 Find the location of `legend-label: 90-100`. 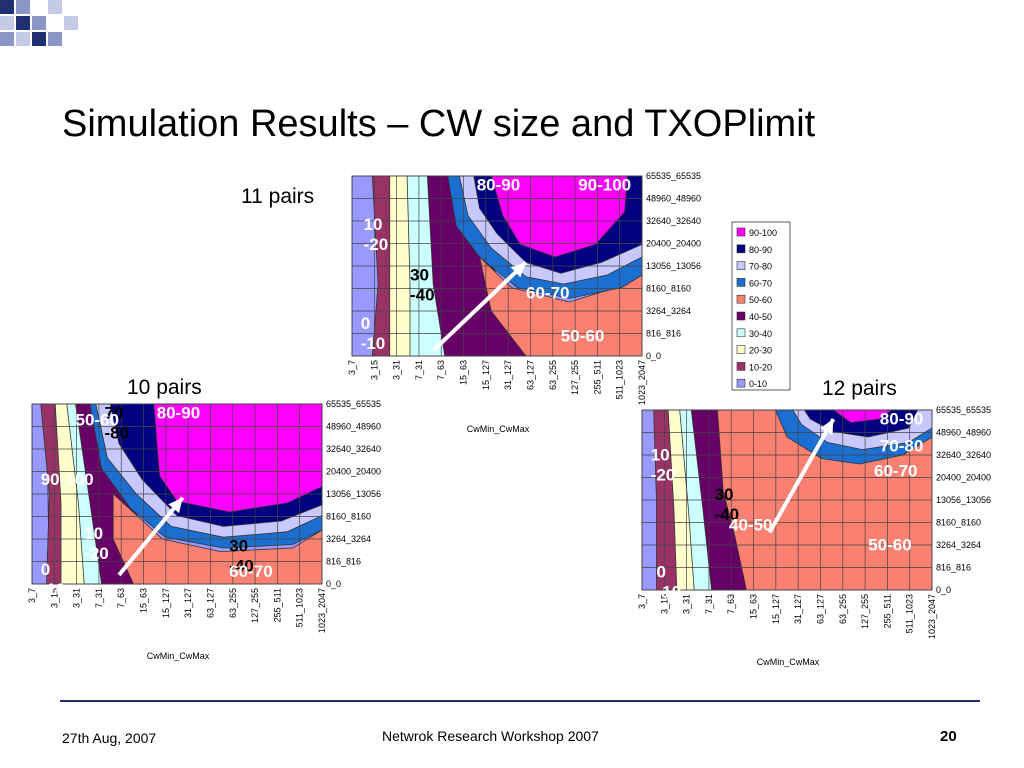

legend-label: 90-100 is located at coordinates (763, 233).